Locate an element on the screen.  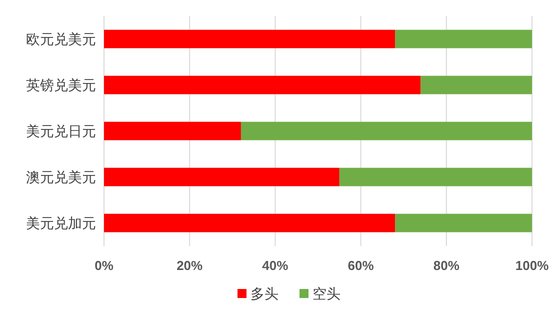
x-tick-label: 40% is located at coordinates (275, 265).